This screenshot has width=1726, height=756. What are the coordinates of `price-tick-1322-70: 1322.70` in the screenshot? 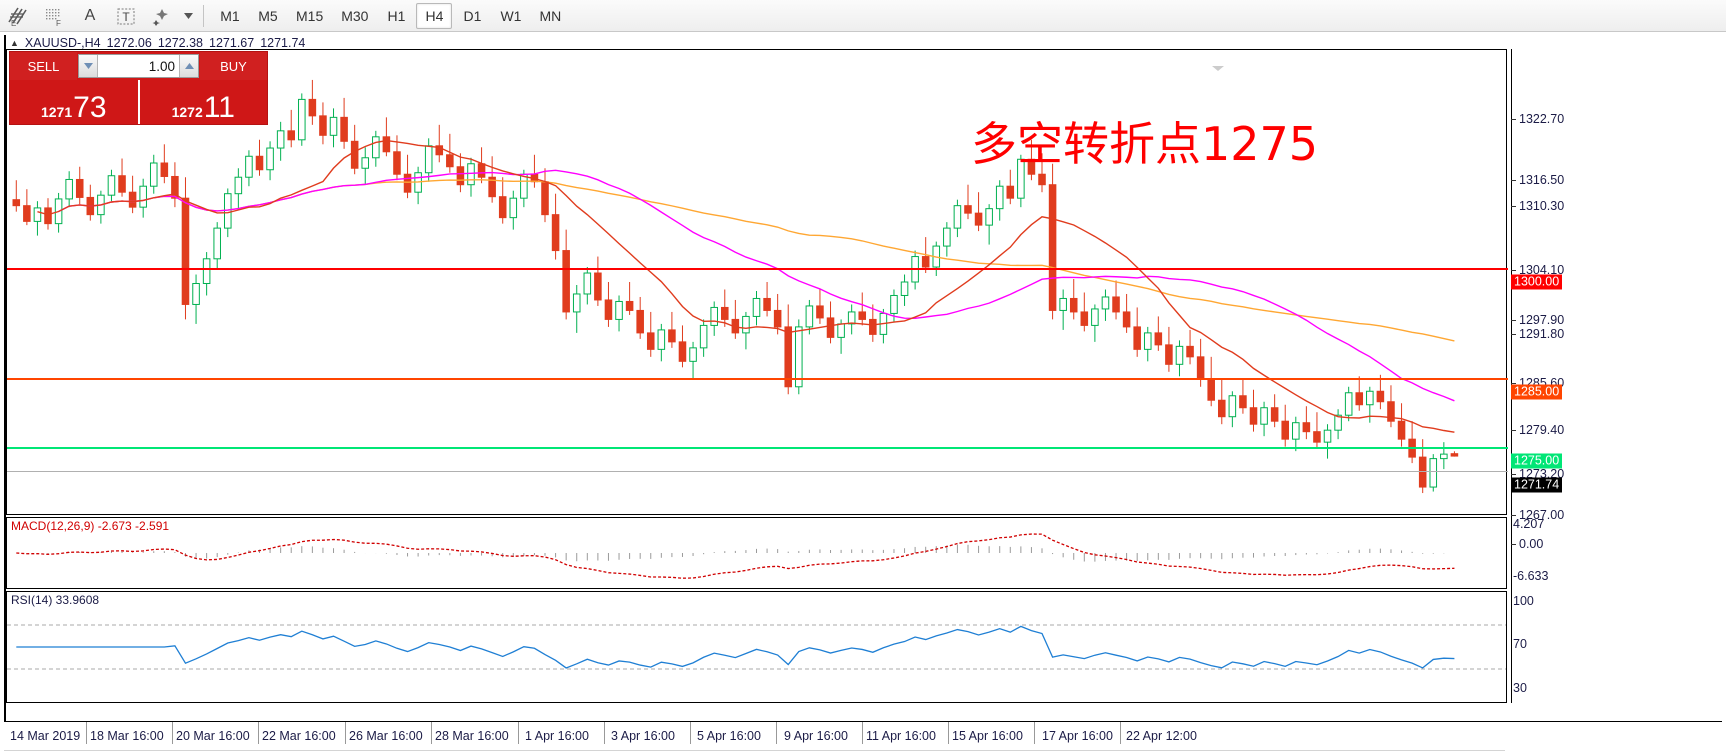 It's located at (1537, 119).